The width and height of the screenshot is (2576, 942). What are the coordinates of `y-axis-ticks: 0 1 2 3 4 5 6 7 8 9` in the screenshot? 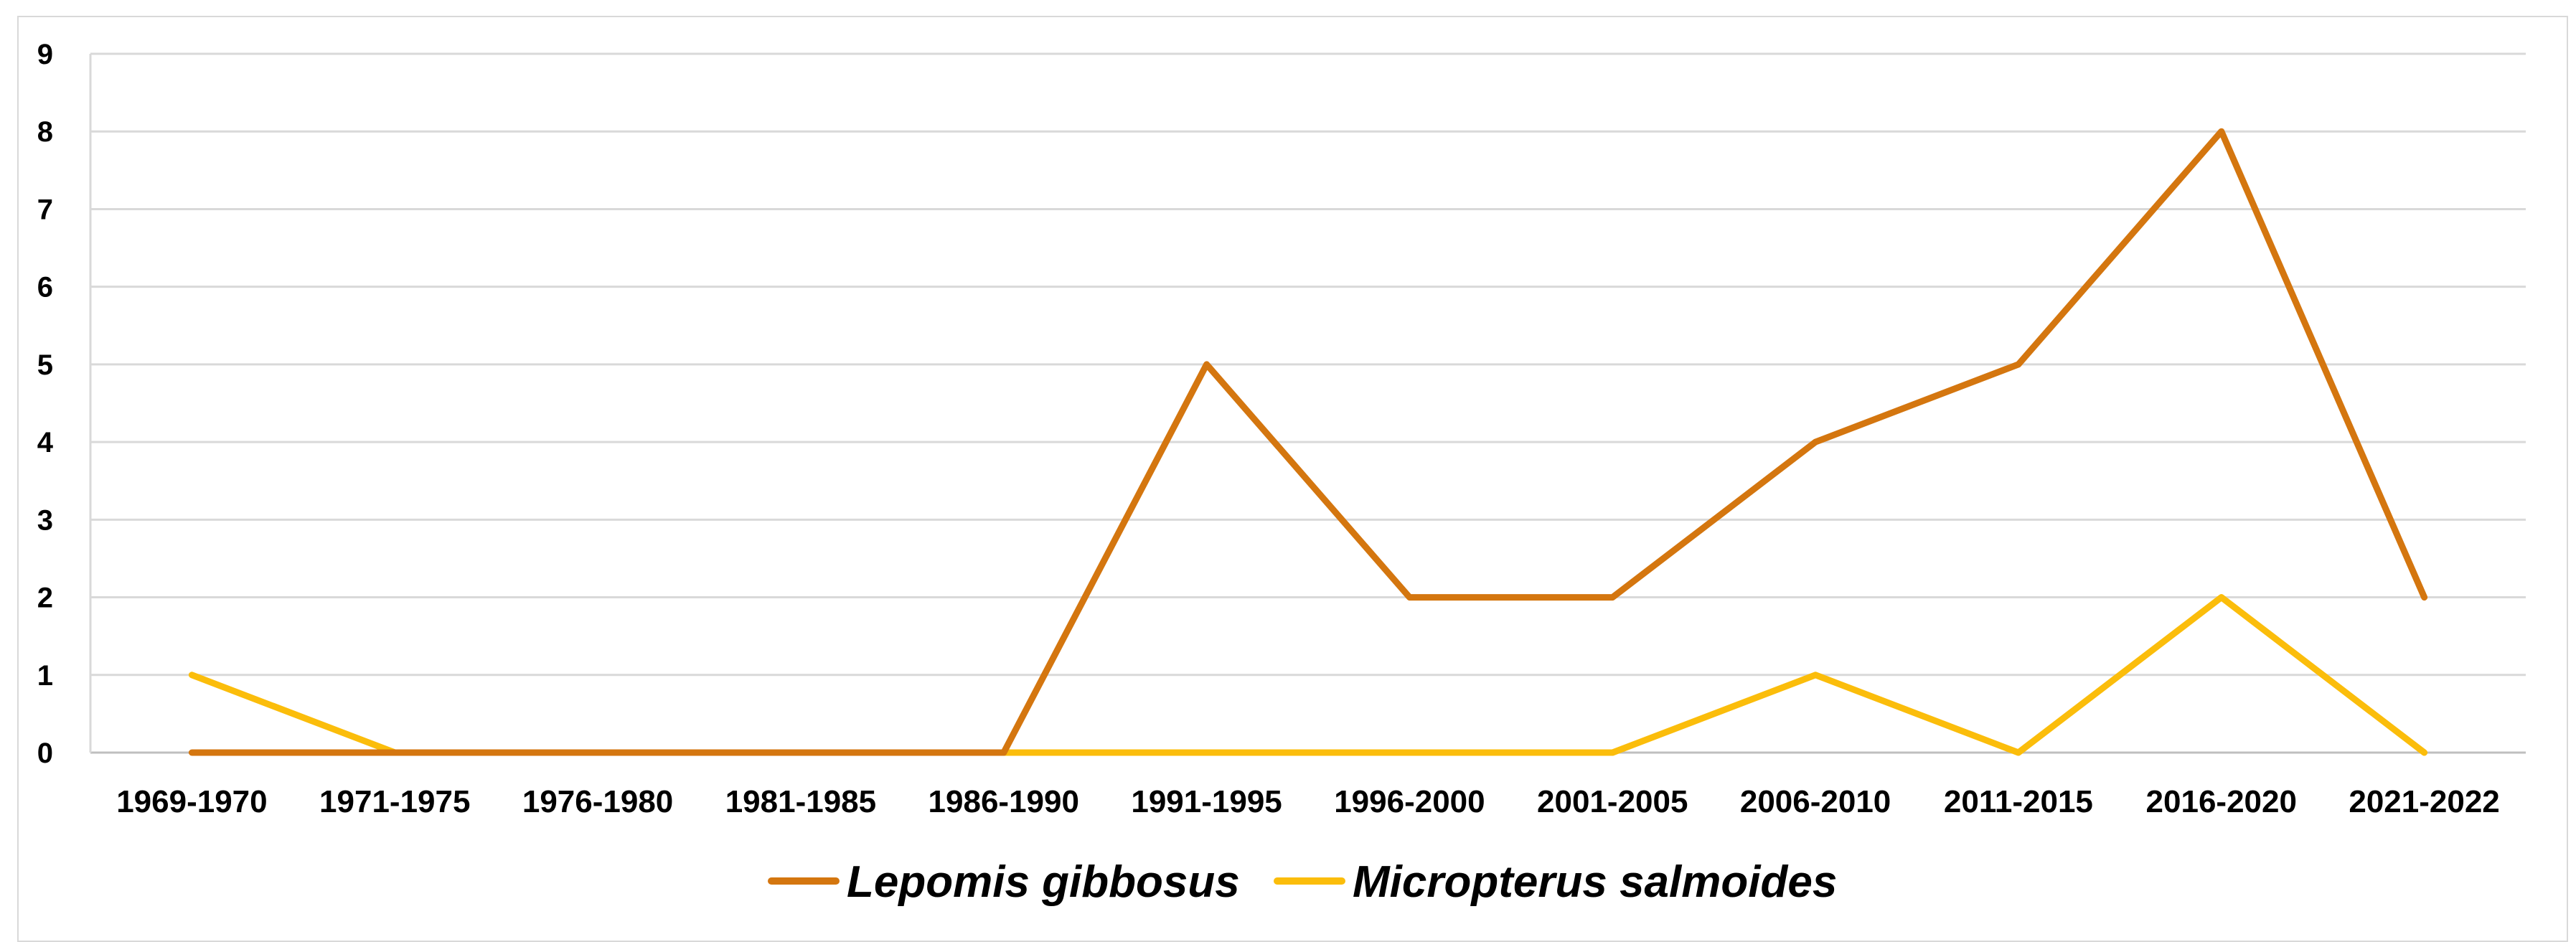 It's located at (45, 404).